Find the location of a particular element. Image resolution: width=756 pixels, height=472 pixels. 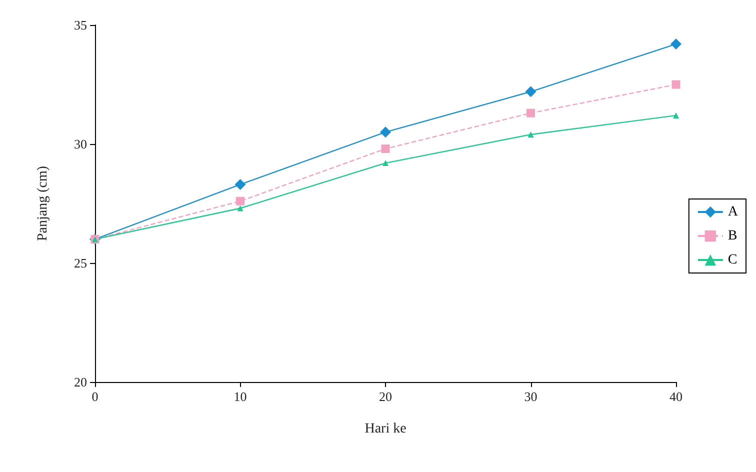

x-tick-label: 0 is located at coordinates (95, 396).